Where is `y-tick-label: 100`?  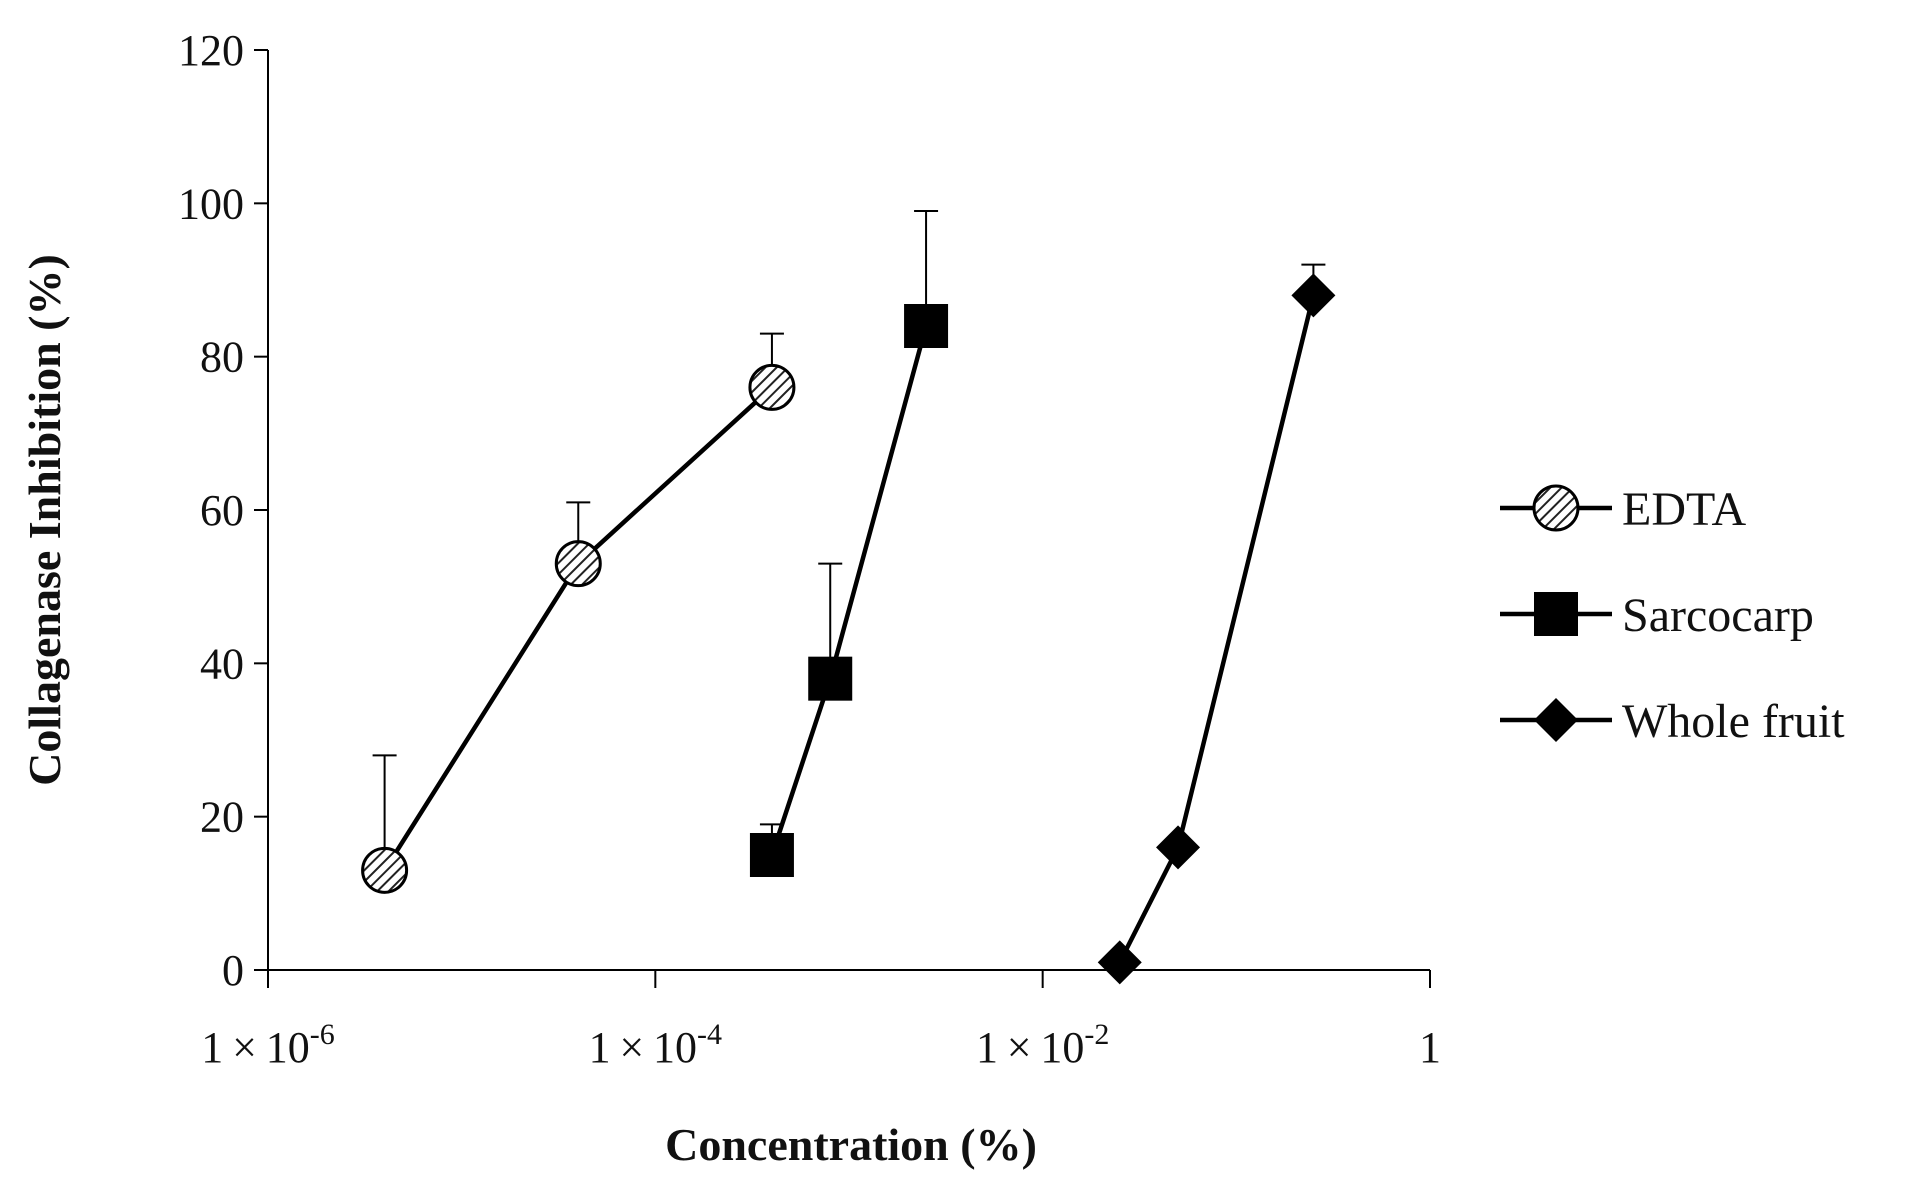 y-tick-label: 100 is located at coordinates (211, 203).